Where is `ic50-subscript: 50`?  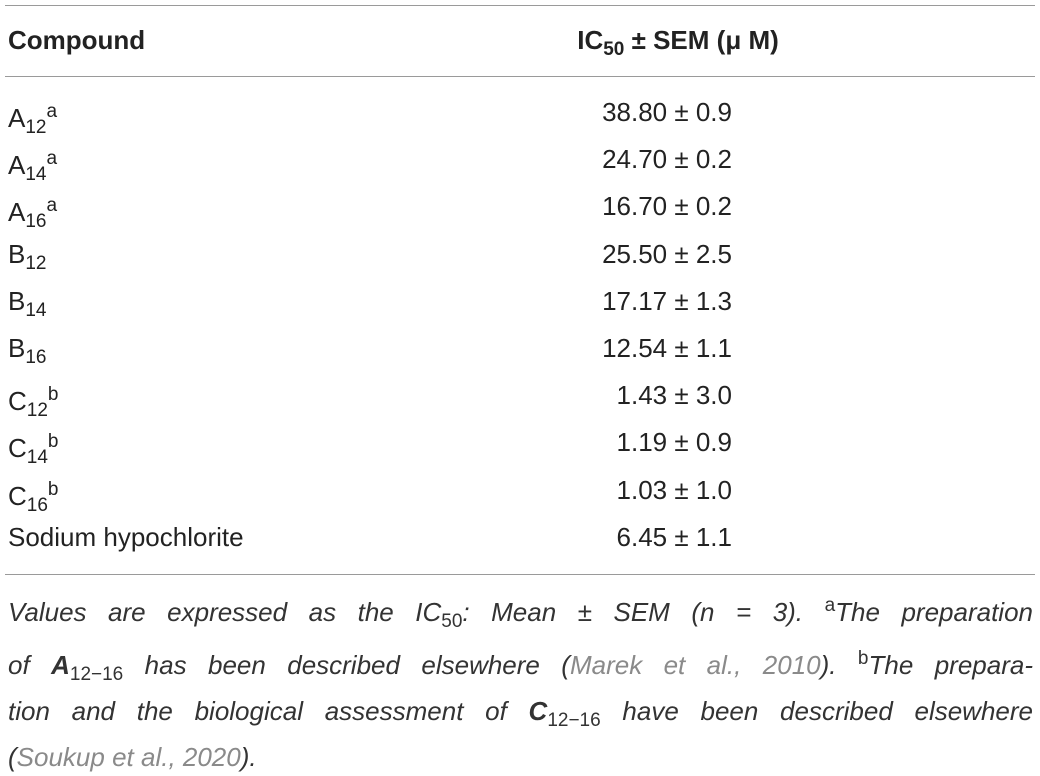 ic50-subscript: 50 is located at coordinates (614, 49).